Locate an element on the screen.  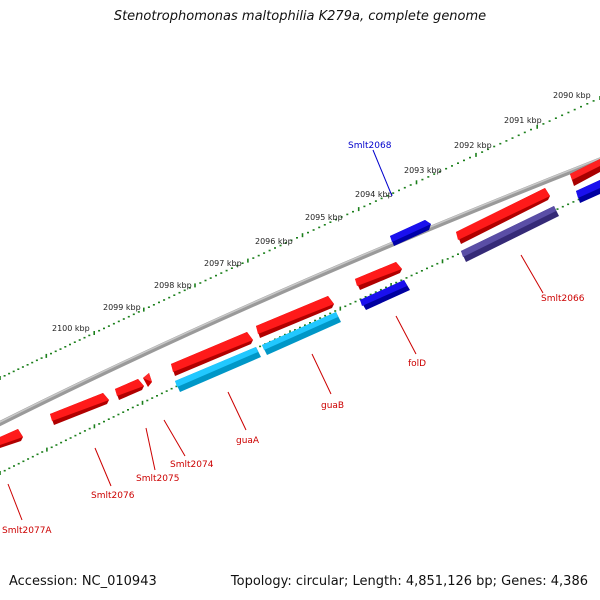
gene-label-smlt2066: Smlt2066 is located at coordinates (563, 299).